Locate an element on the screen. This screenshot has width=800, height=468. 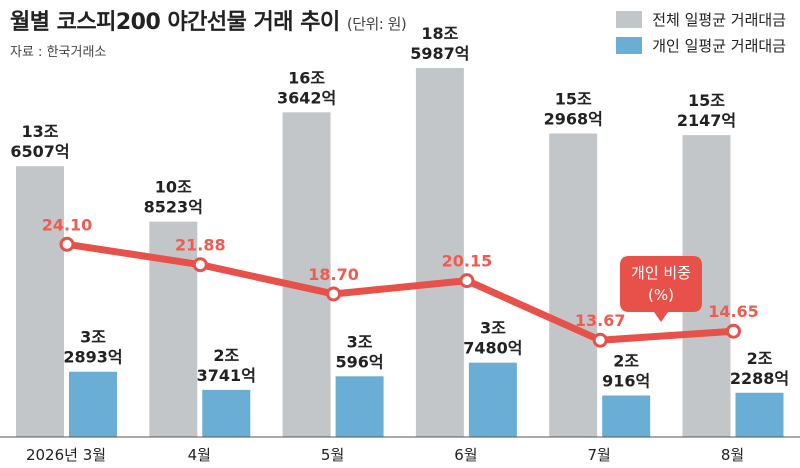
line-callout: 개인 비중 (%) is located at coordinates (661, 289).